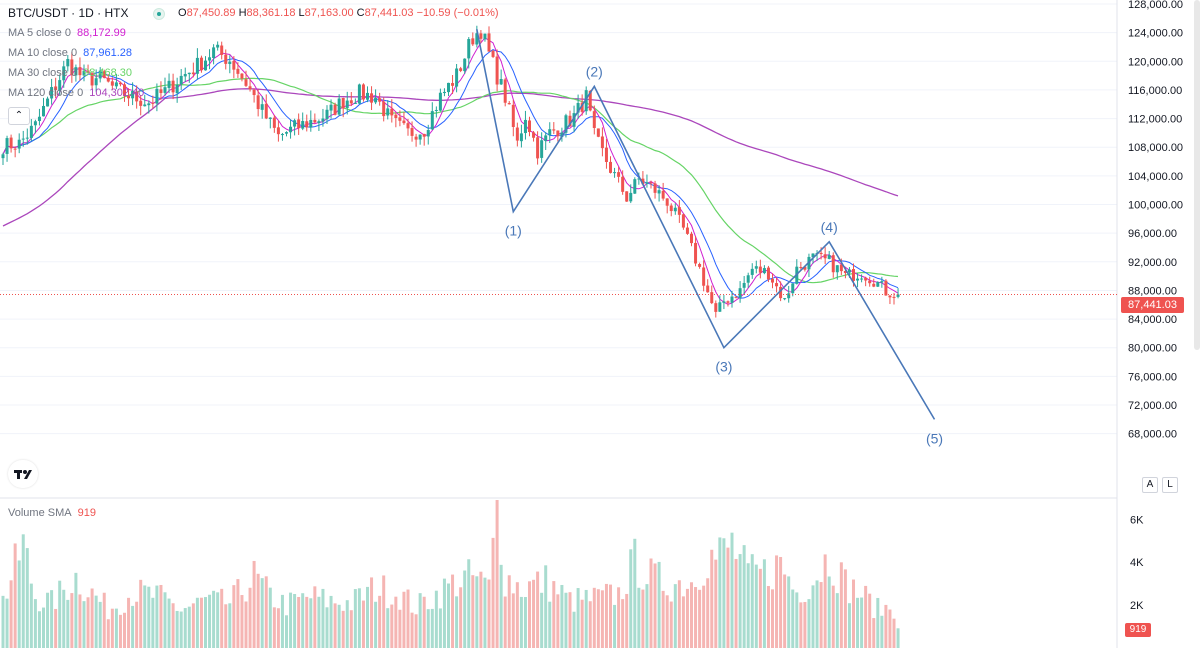  What do you see at coordinates (19, 116) in the screenshot?
I see `collapse-legend-button: ⌃` at bounding box center [19, 116].